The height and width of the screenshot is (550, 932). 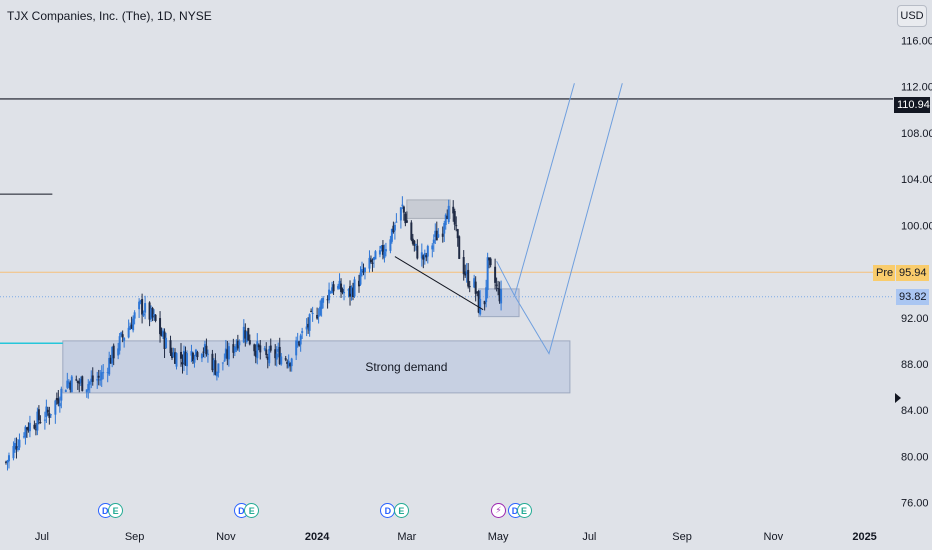 I want to click on time-tick-label: Sep, so click(x=135, y=537).